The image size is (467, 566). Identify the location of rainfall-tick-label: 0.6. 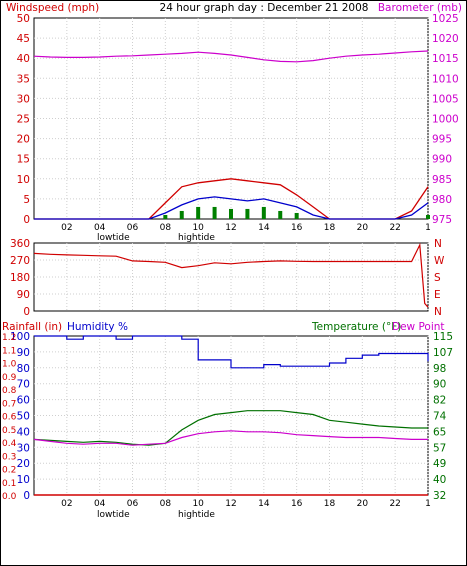
(9, 418).